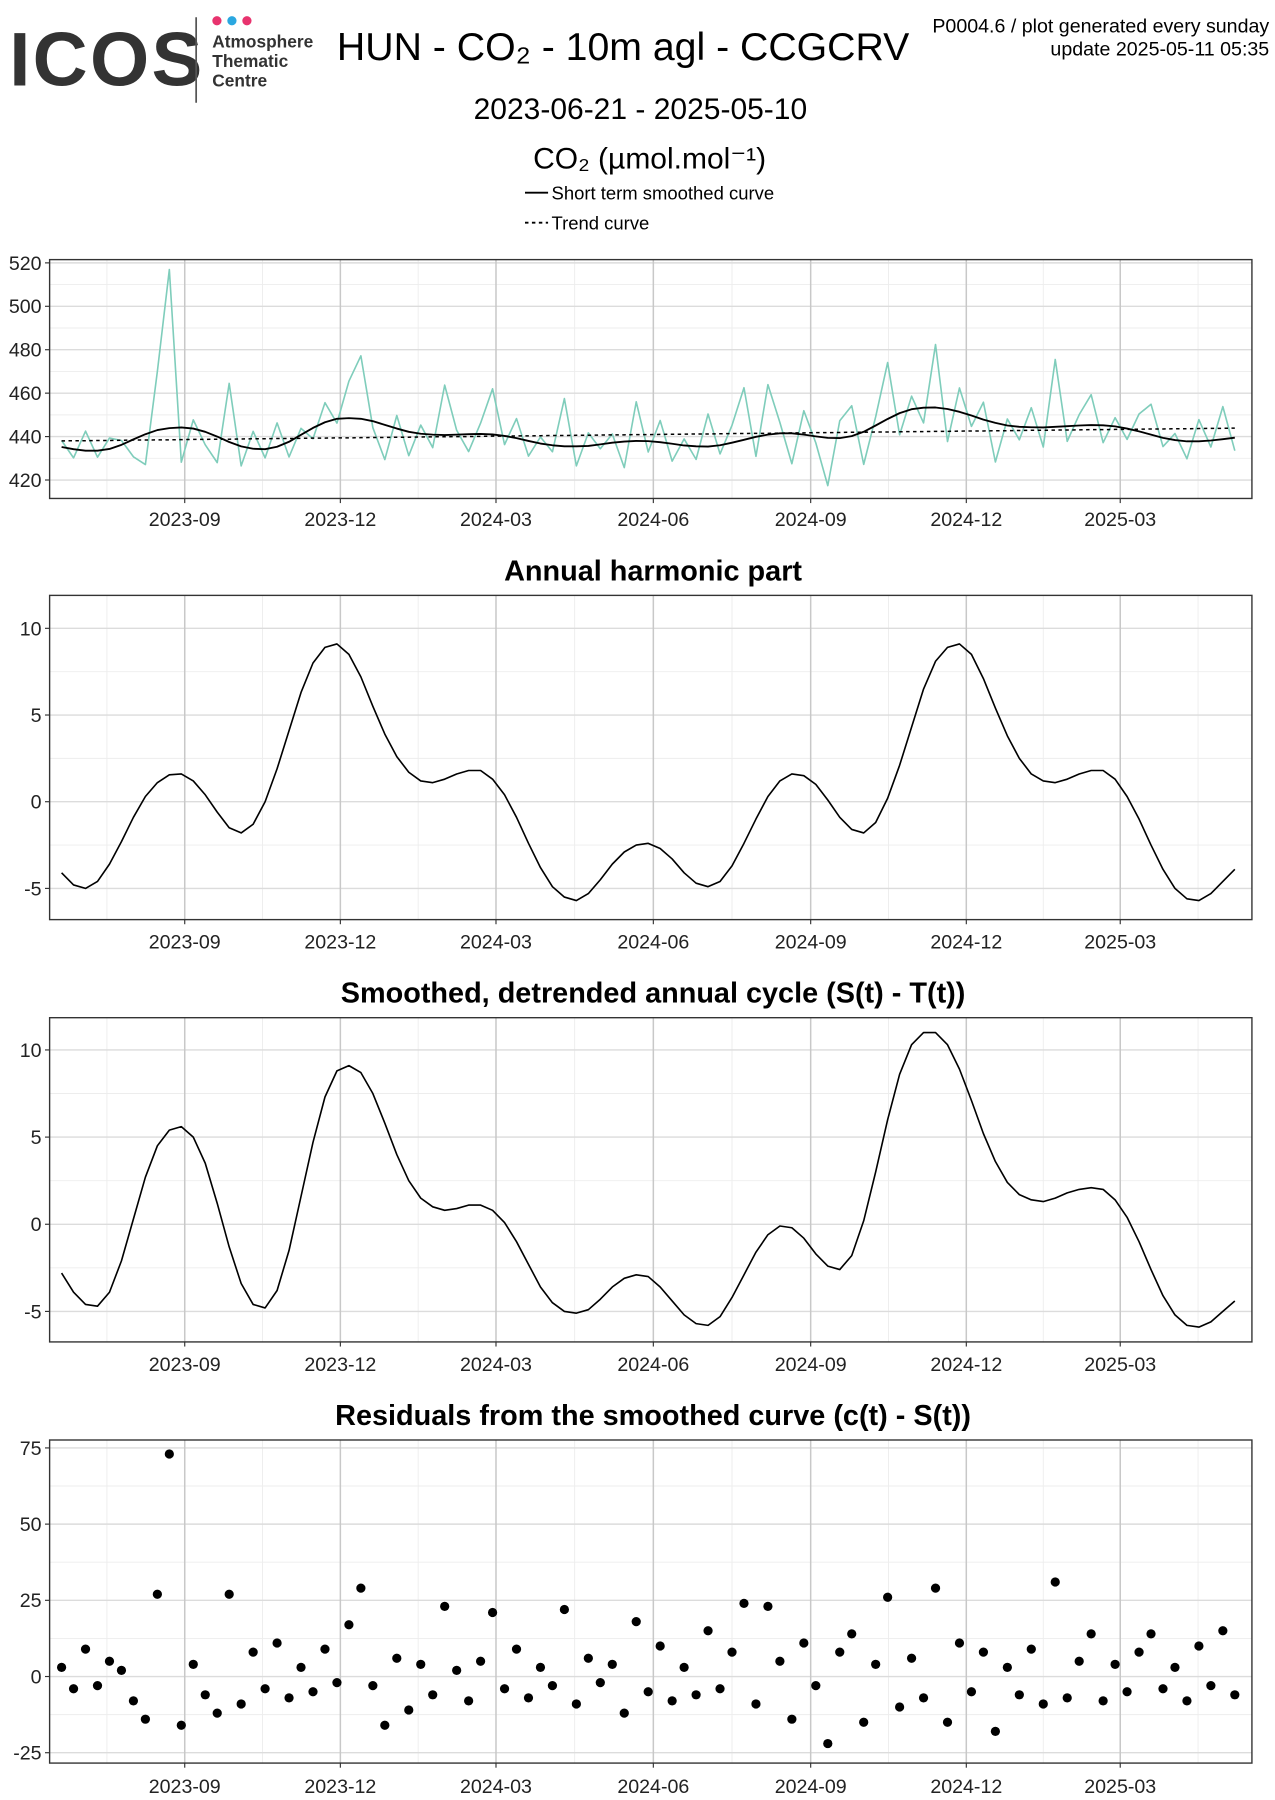  Describe the element at coordinates (649, 158) in the screenshot. I see `y-axis-label: CO₂ (µmol.mol⁻¹)` at that location.